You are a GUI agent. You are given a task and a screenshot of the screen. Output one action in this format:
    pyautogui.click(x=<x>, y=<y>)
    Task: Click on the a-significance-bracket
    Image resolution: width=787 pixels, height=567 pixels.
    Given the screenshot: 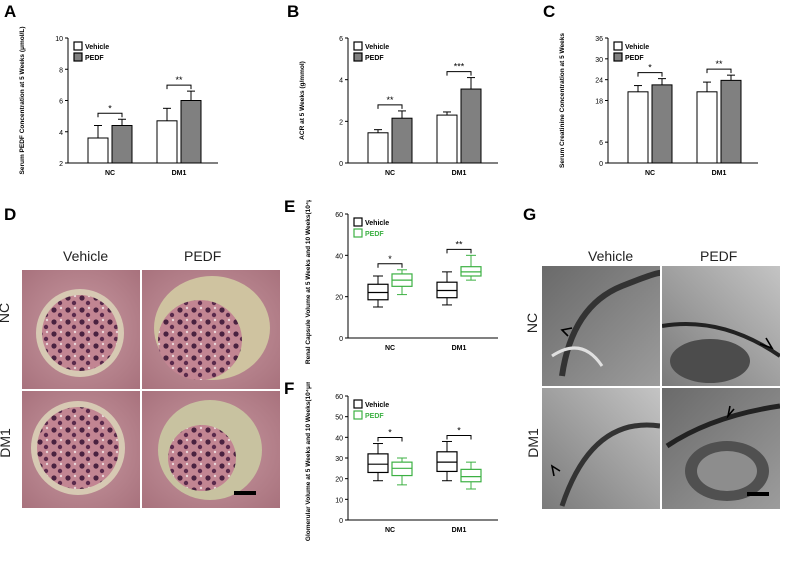 What is the action you would take?
    pyautogui.click(x=110, y=115)
    